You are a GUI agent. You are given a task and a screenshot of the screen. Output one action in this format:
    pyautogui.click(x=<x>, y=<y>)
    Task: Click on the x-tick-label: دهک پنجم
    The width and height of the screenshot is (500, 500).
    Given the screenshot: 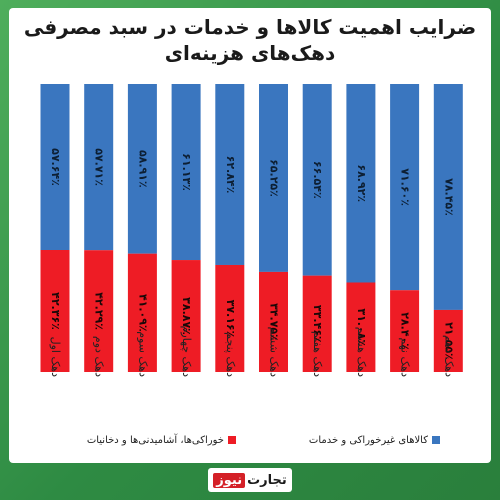 What is the action you would take?
    pyautogui.click(x=230, y=354)
    